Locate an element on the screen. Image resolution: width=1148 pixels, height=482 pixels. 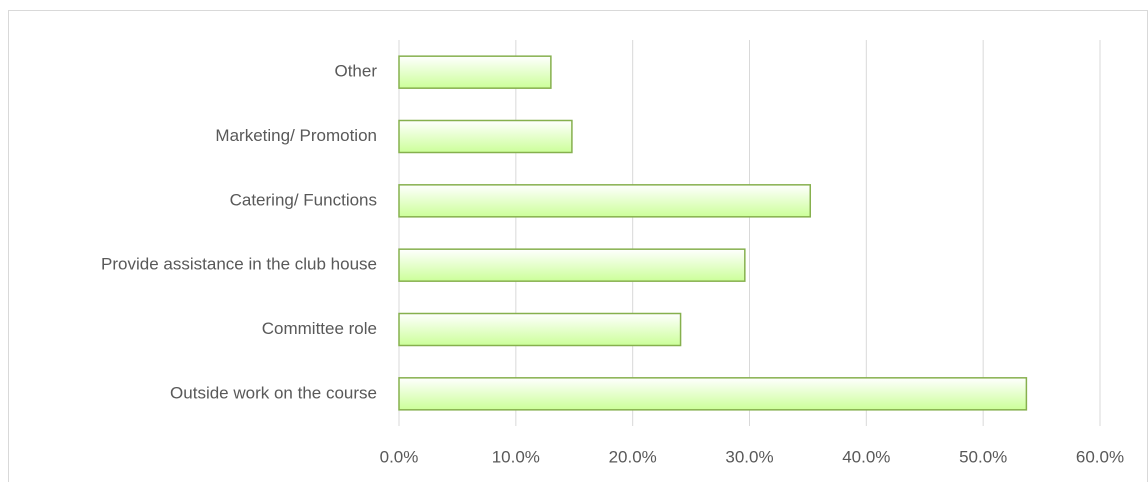
y-tick-label: Other is located at coordinates (355, 71).